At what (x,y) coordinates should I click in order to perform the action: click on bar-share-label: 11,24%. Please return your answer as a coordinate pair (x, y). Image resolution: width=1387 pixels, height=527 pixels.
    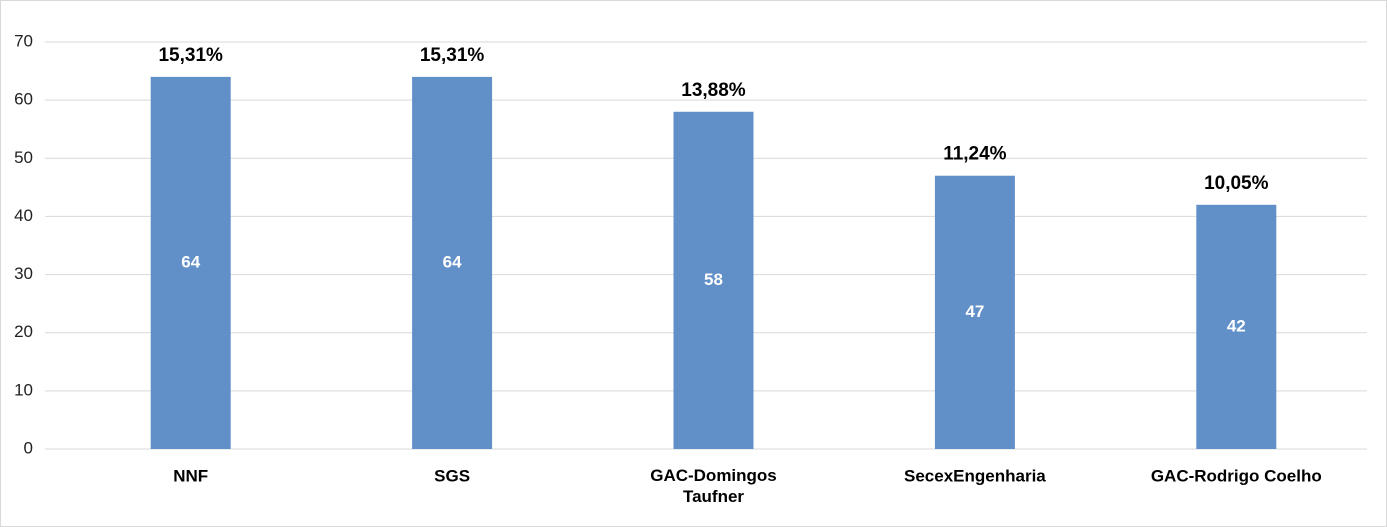
    Looking at the image, I should click on (974, 154).